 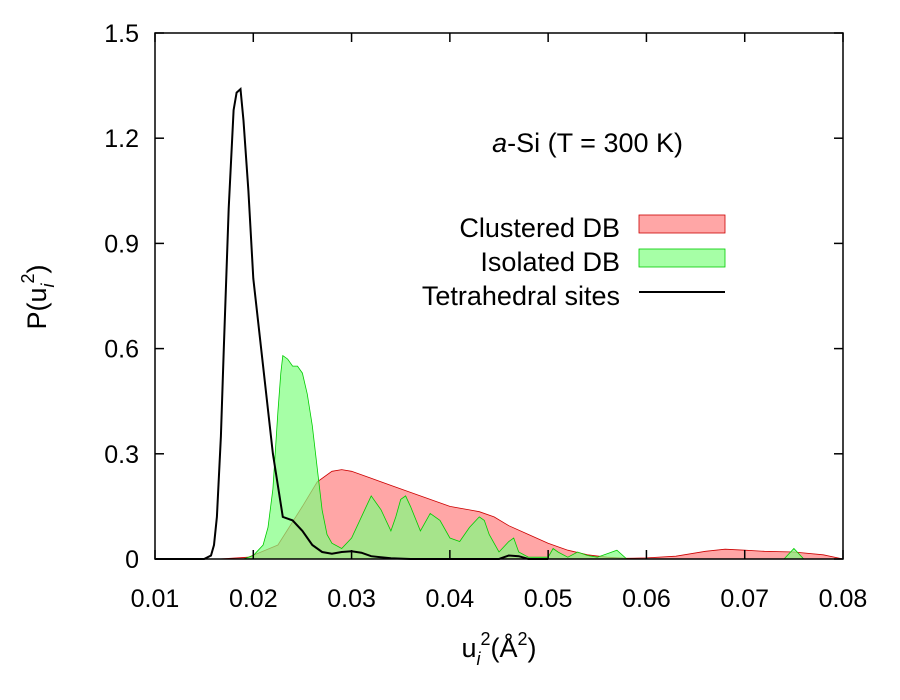 I want to click on legend-label-isolated-db: Isolated DB, so click(x=550, y=262).